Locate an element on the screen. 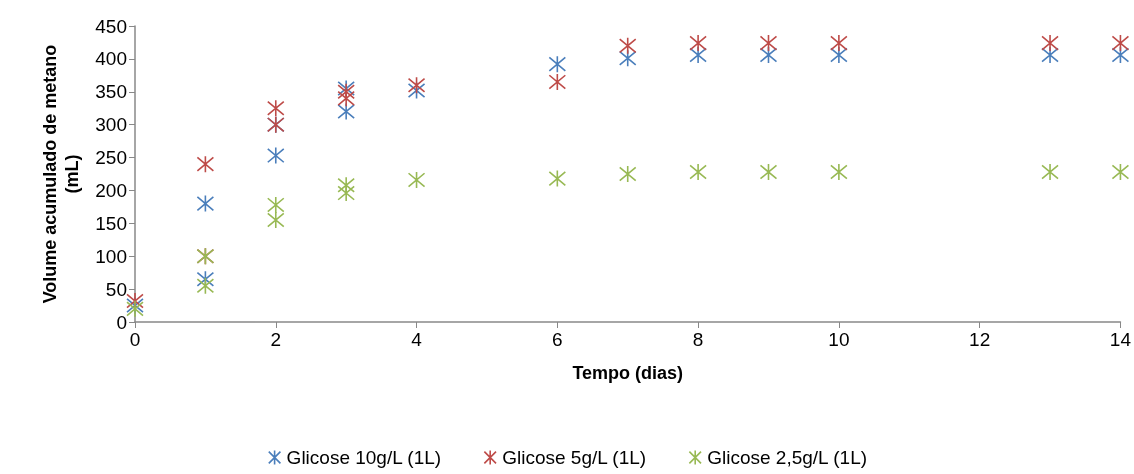 This screenshot has width=1134, height=474. x-tick-label: 12 is located at coordinates (980, 339).